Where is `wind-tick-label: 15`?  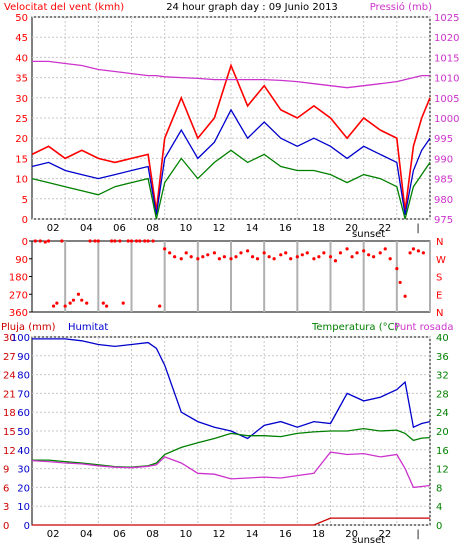
wind-tick-label: 15 is located at coordinates (21, 159).